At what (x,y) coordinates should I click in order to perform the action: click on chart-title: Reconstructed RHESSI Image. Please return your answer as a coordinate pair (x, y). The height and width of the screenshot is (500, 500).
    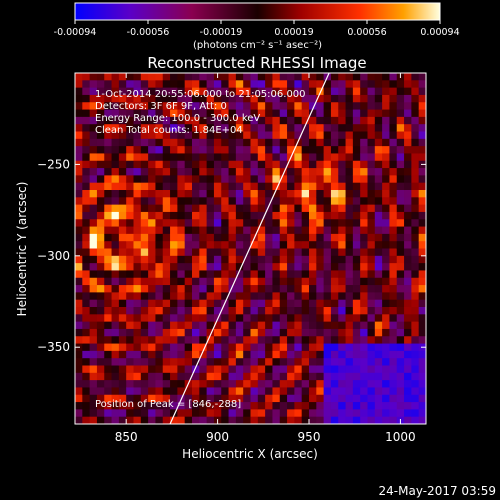
    Looking at the image, I should click on (256, 63).